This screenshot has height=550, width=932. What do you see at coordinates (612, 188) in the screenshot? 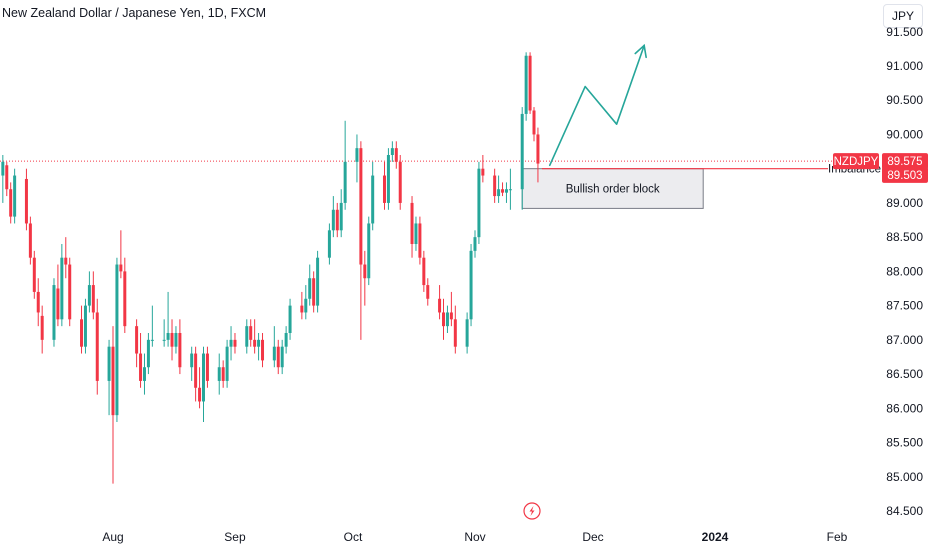
I see `bullish-order-block` at bounding box center [612, 188].